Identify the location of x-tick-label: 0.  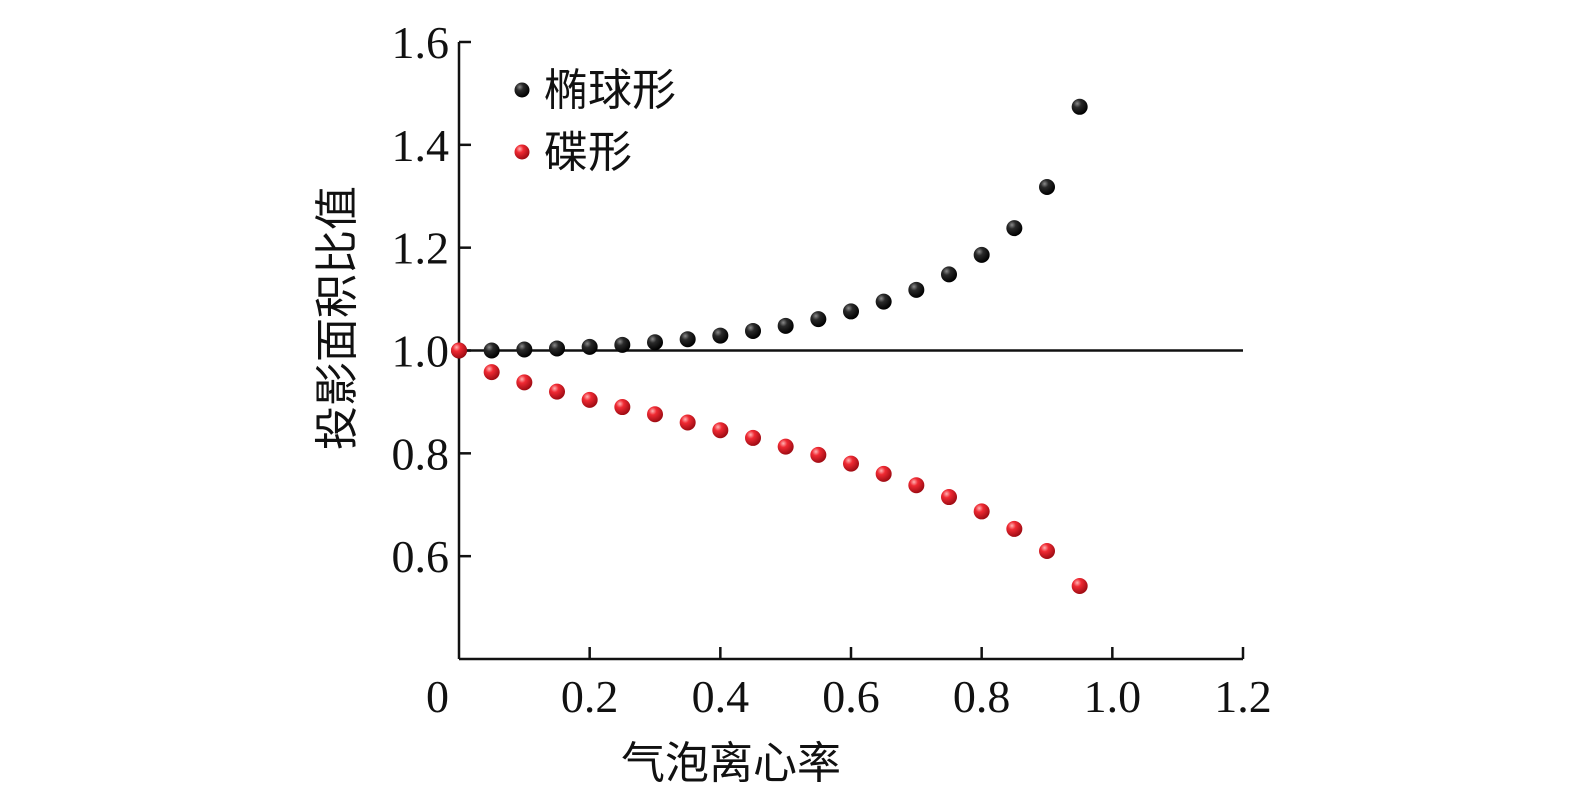
(437, 696).